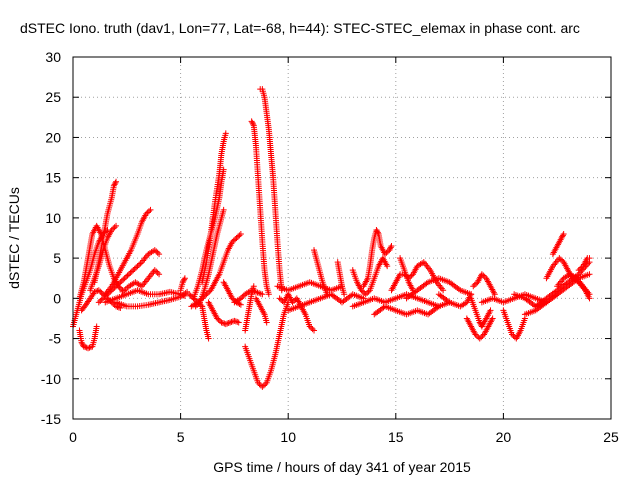 The height and width of the screenshot is (480, 640). I want to click on y-tick-label: 20, so click(53, 137).